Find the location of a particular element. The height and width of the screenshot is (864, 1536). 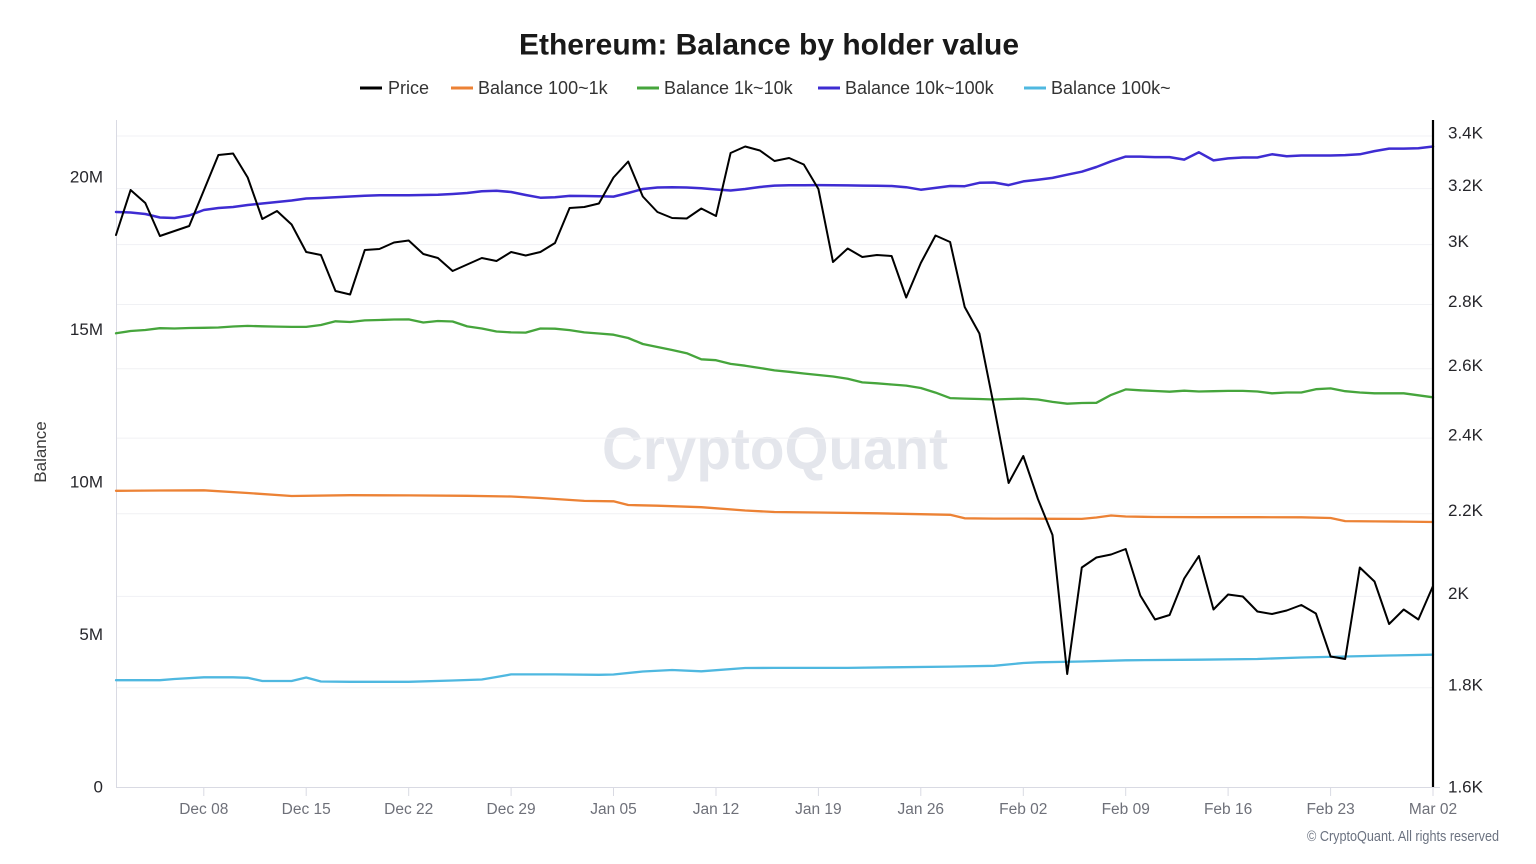

svg-text: 2.4K is located at coordinates (1466, 435).